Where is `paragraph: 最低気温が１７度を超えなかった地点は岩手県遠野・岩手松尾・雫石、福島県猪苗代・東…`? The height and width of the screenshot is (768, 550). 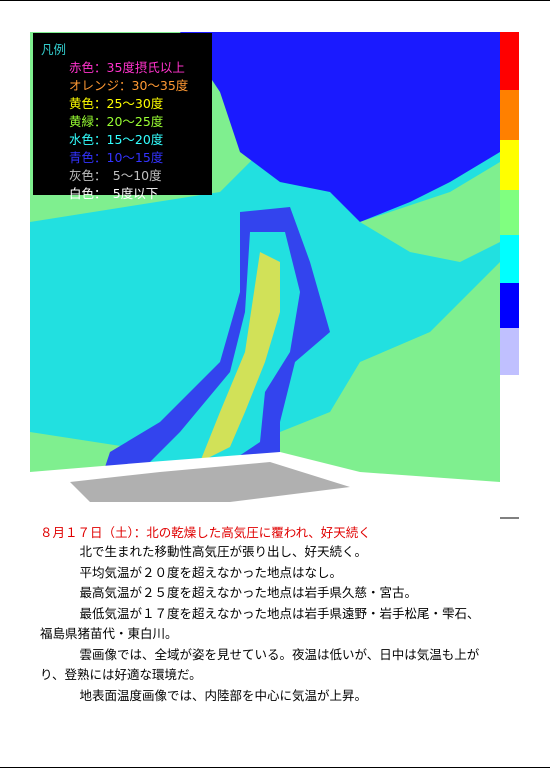
paragraph: 最低気温が１７度を超えなかった地点は岩手県遠野・岩手松尾・雫石、福島県猪苗代・東… is located at coordinates (260, 624).